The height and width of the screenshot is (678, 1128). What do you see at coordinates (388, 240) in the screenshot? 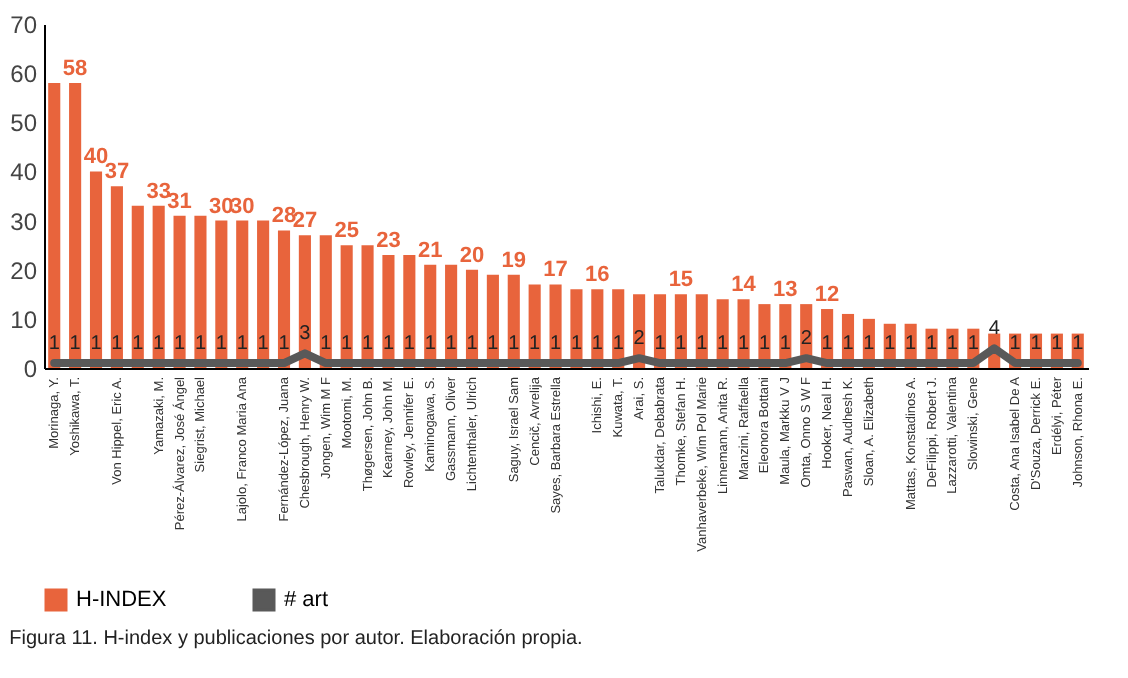
I see `data-label: 23` at bounding box center [388, 240].